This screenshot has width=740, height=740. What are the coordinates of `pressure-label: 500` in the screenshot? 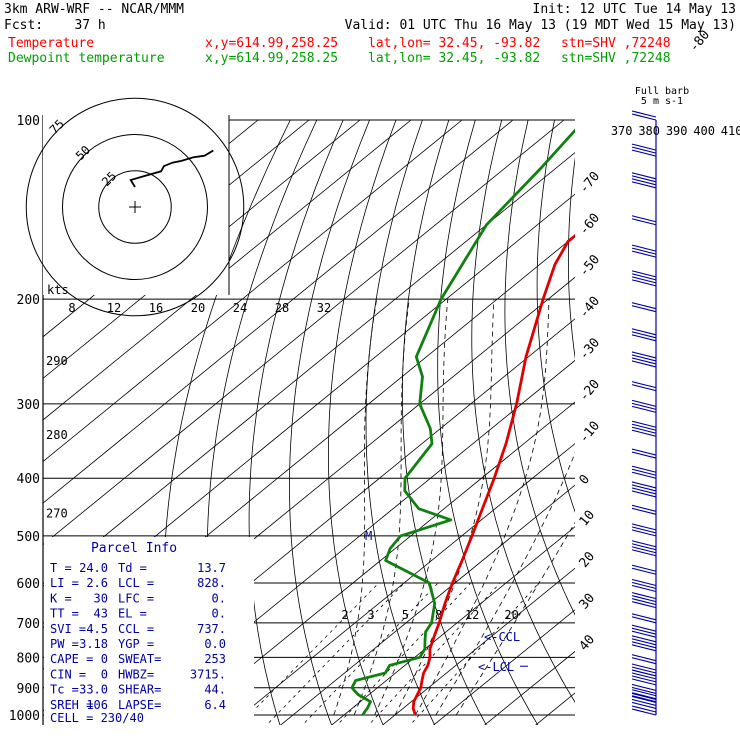 It's located at (28, 537).